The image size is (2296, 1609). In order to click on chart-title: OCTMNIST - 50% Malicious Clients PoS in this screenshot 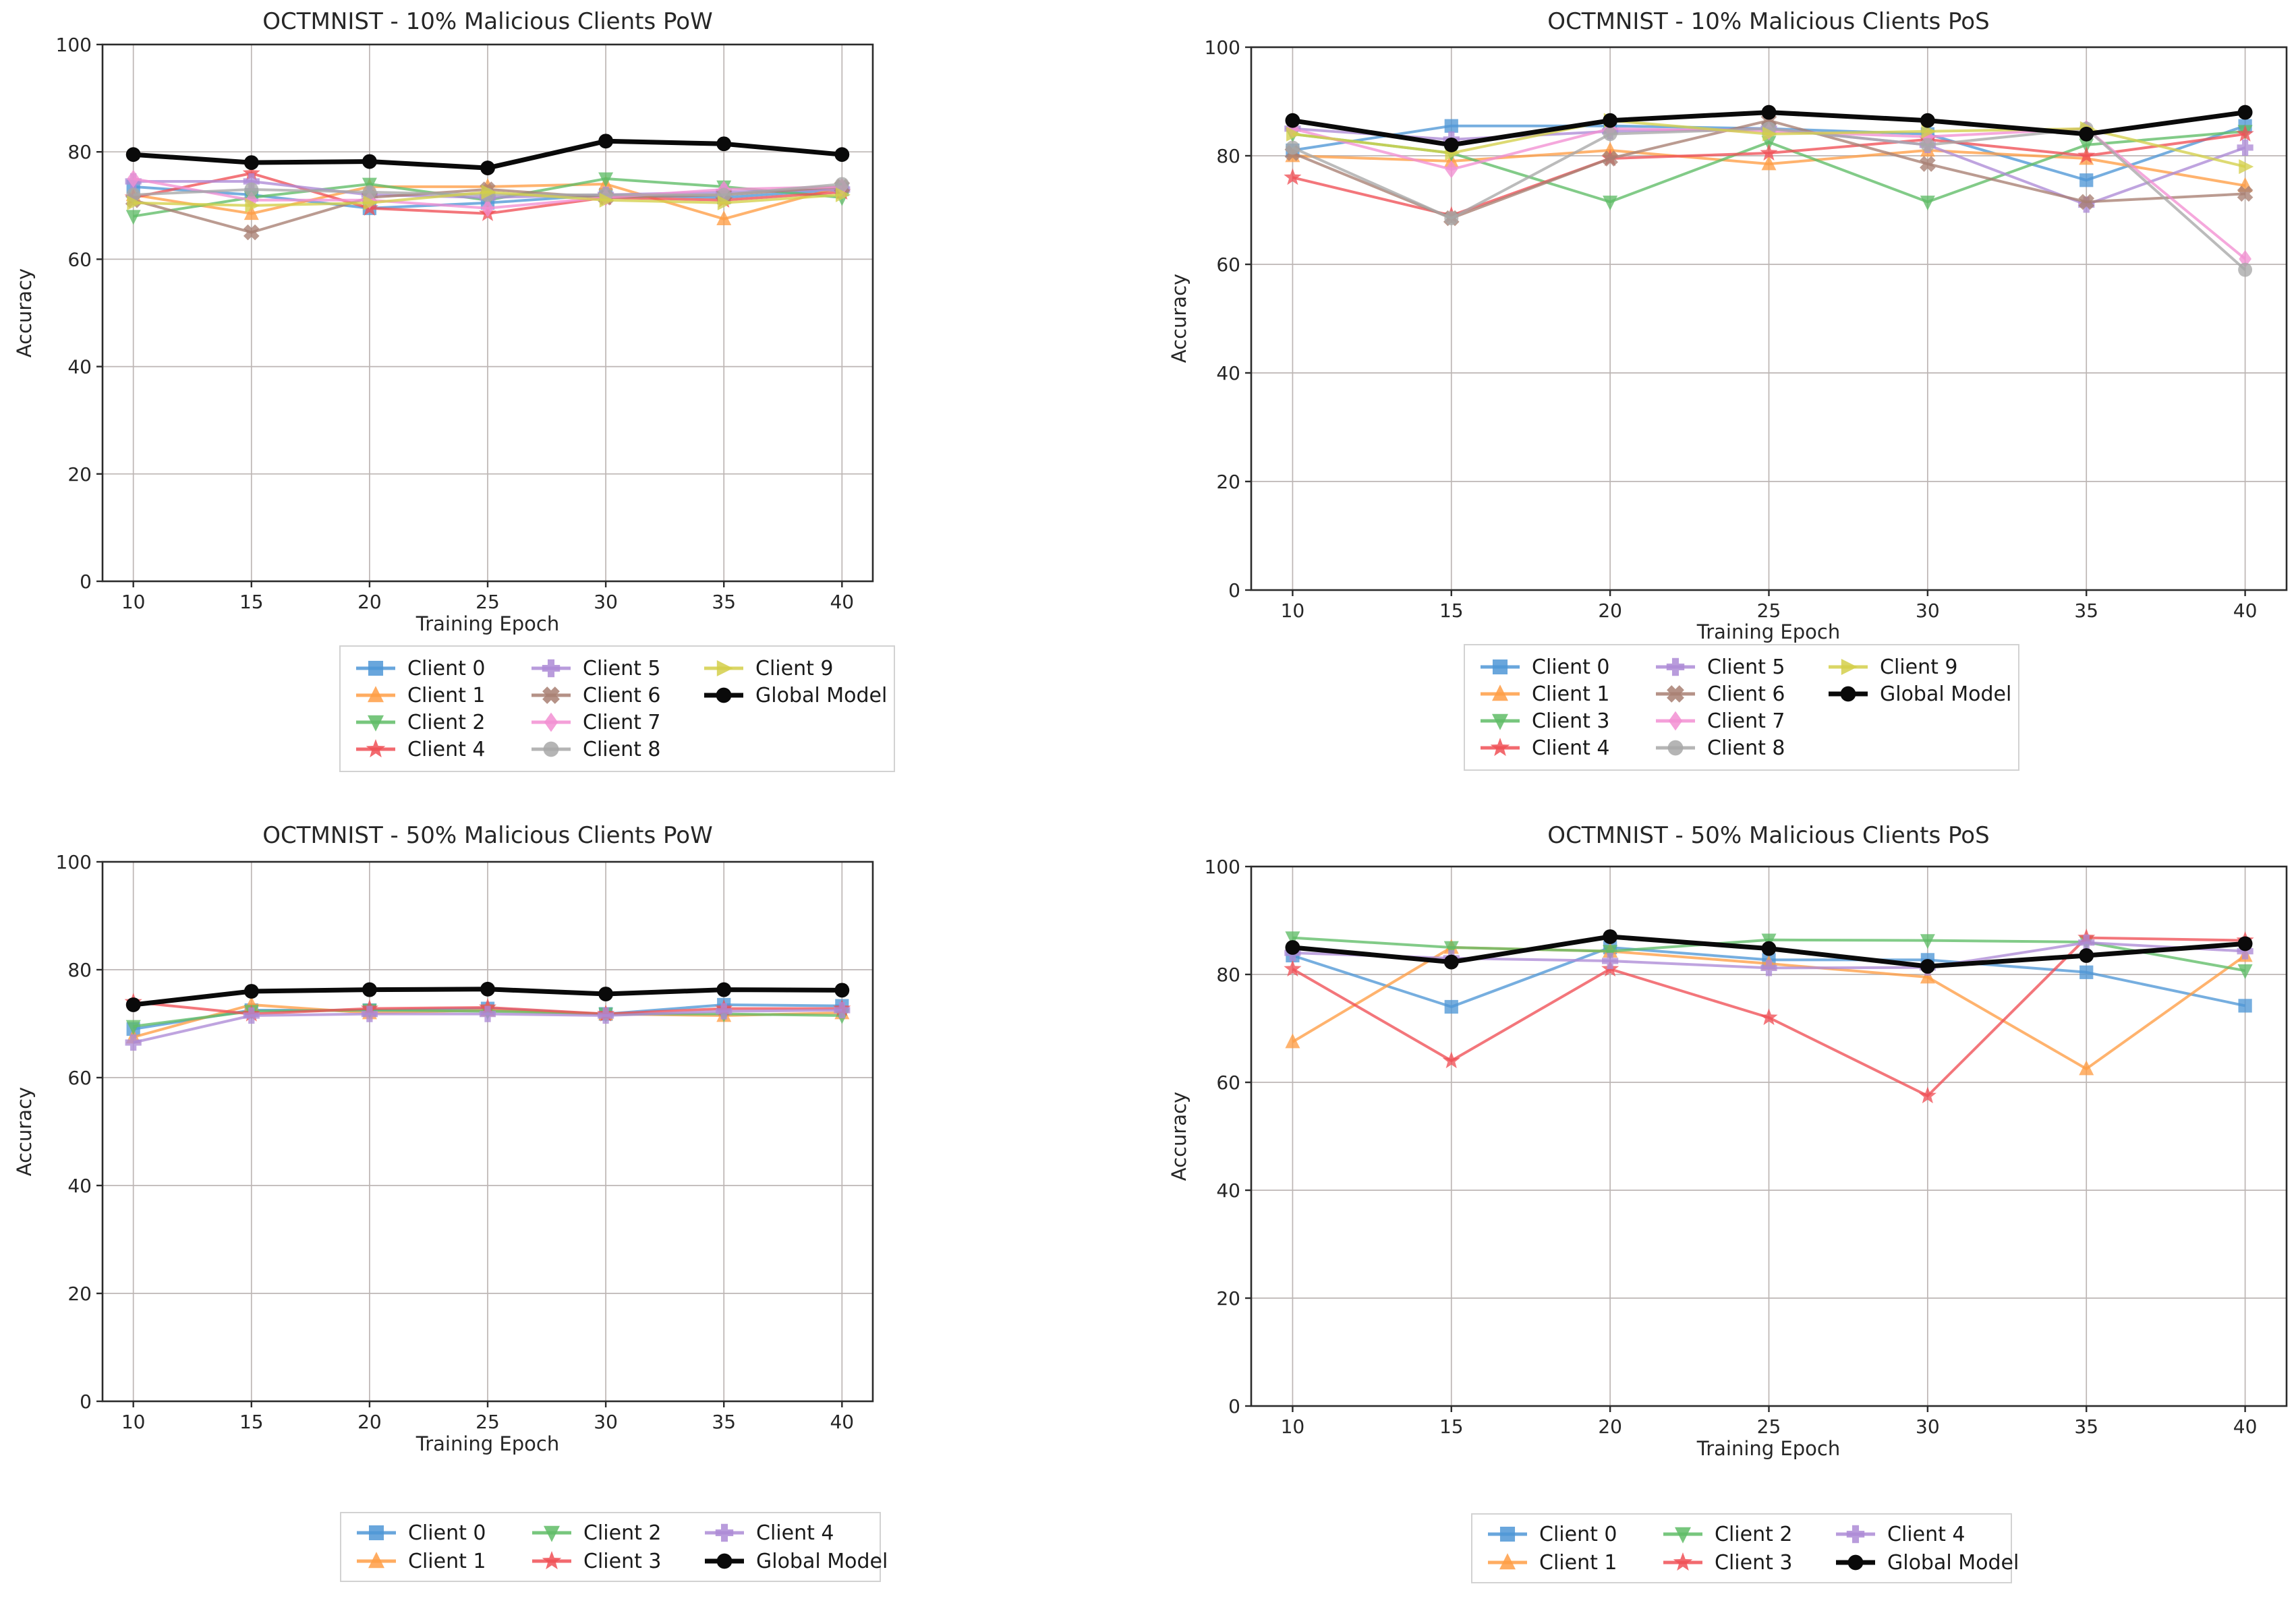, I will do `click(1769, 835)`.